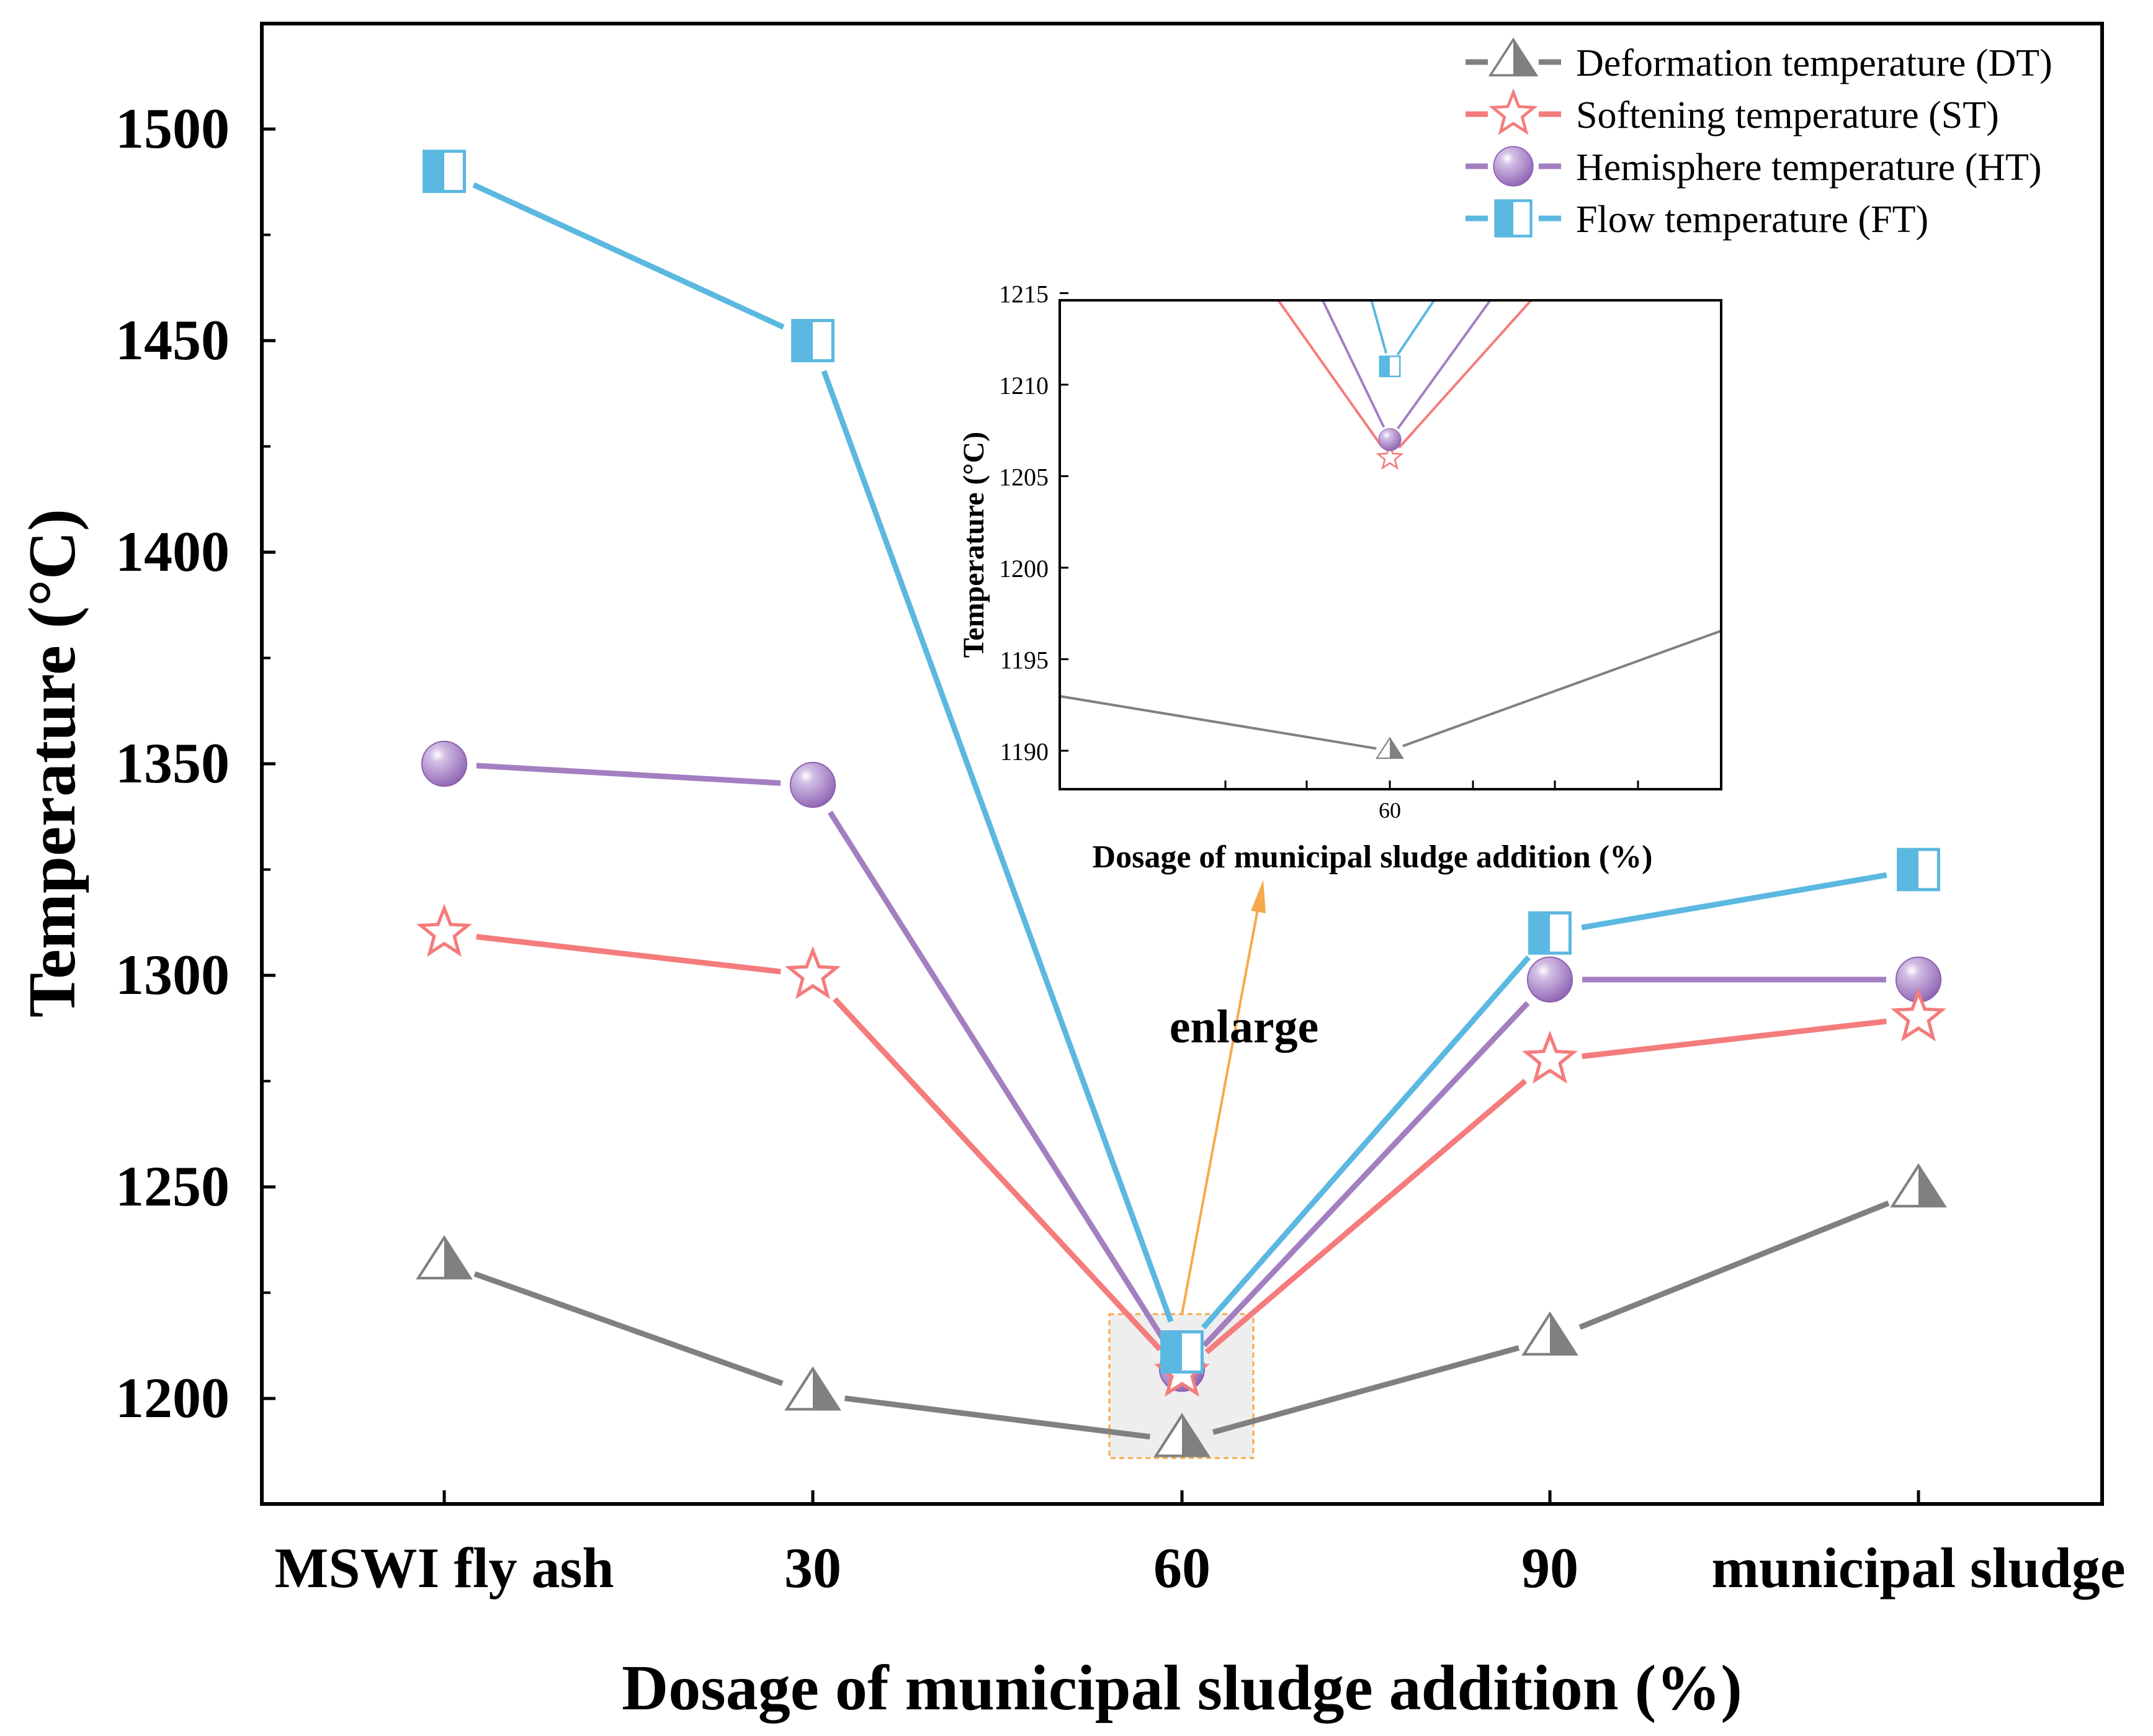  What do you see at coordinates (1221, 1107) in the screenshot?
I see `enlarge-arrow` at bounding box center [1221, 1107].